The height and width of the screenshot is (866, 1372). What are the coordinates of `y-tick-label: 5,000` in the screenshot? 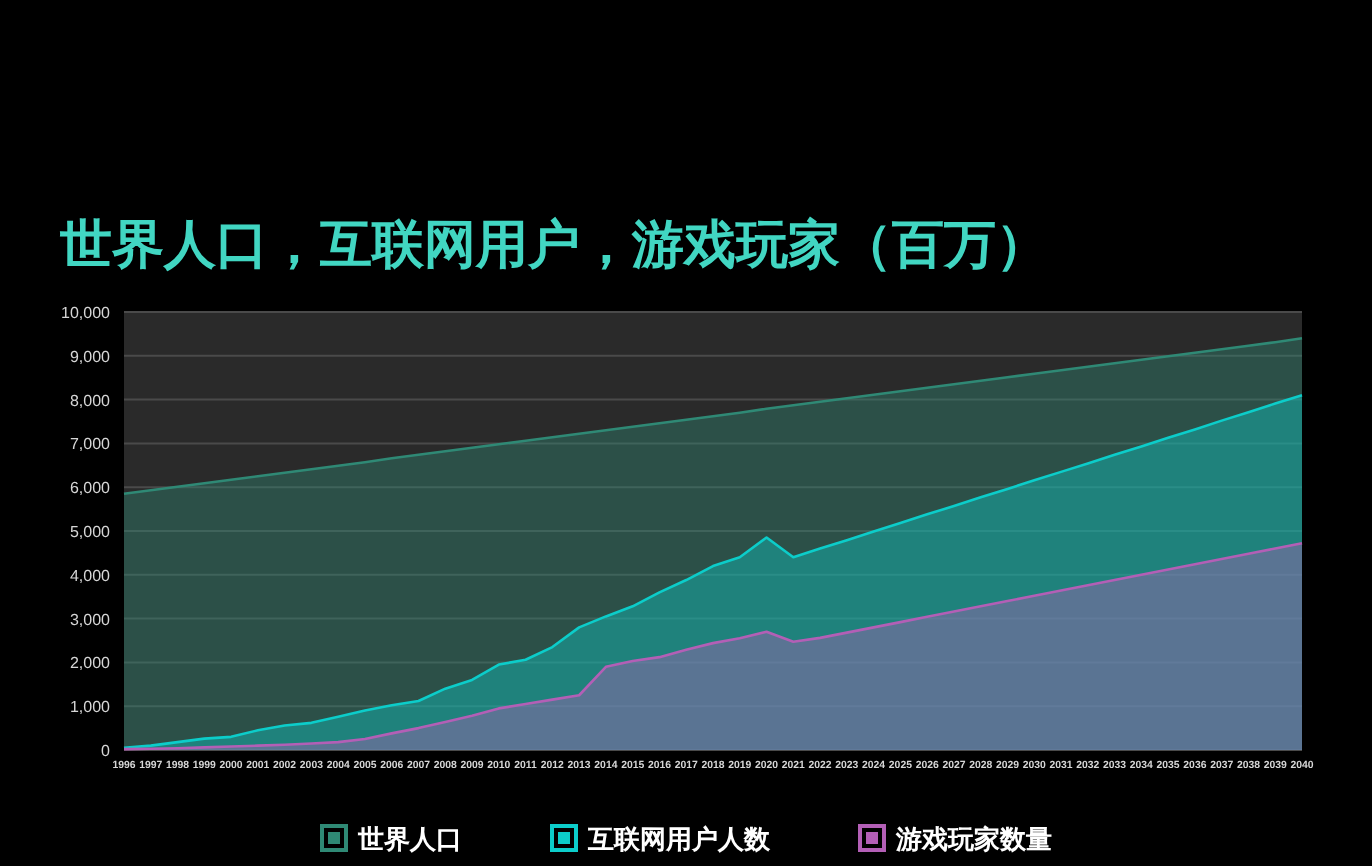 It's located at (90, 532).